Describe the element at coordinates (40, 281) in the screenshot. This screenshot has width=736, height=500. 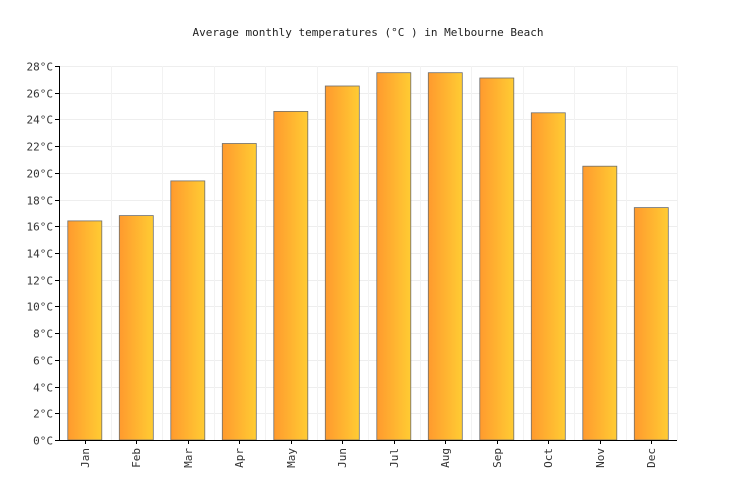
I see `y-tick-label: 12°C` at that location.